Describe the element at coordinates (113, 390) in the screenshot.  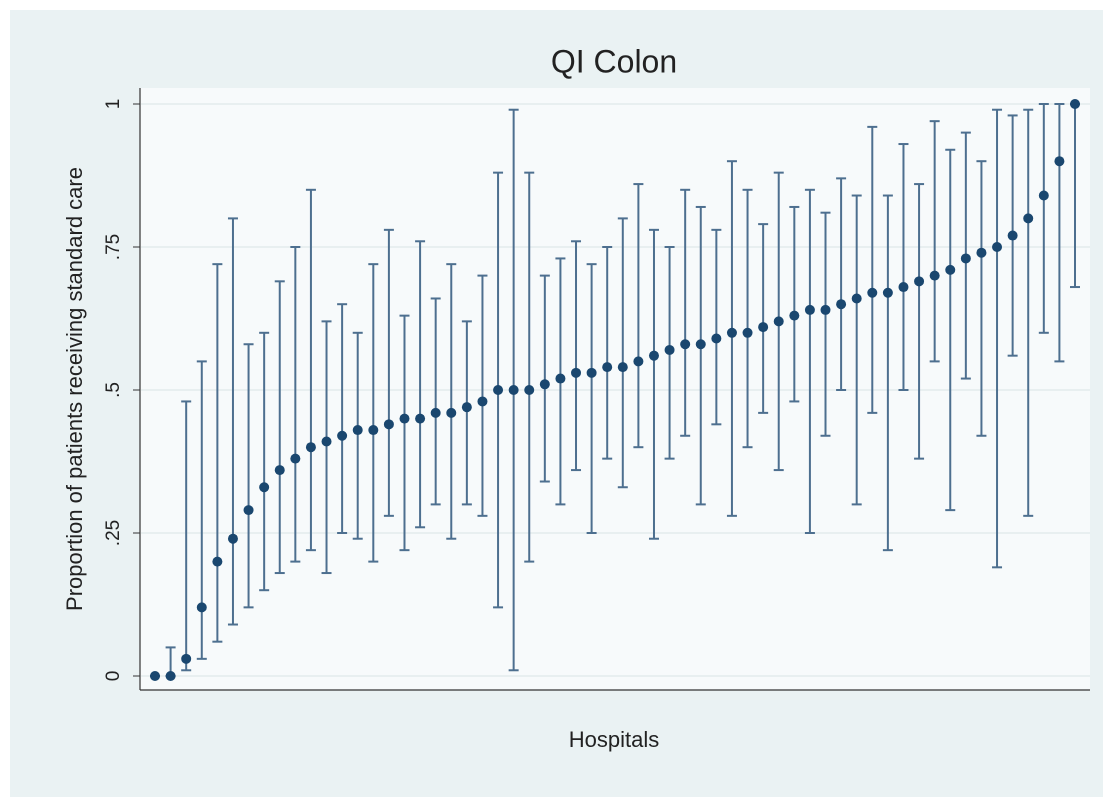
I see `y-tick-label: .5` at that location.